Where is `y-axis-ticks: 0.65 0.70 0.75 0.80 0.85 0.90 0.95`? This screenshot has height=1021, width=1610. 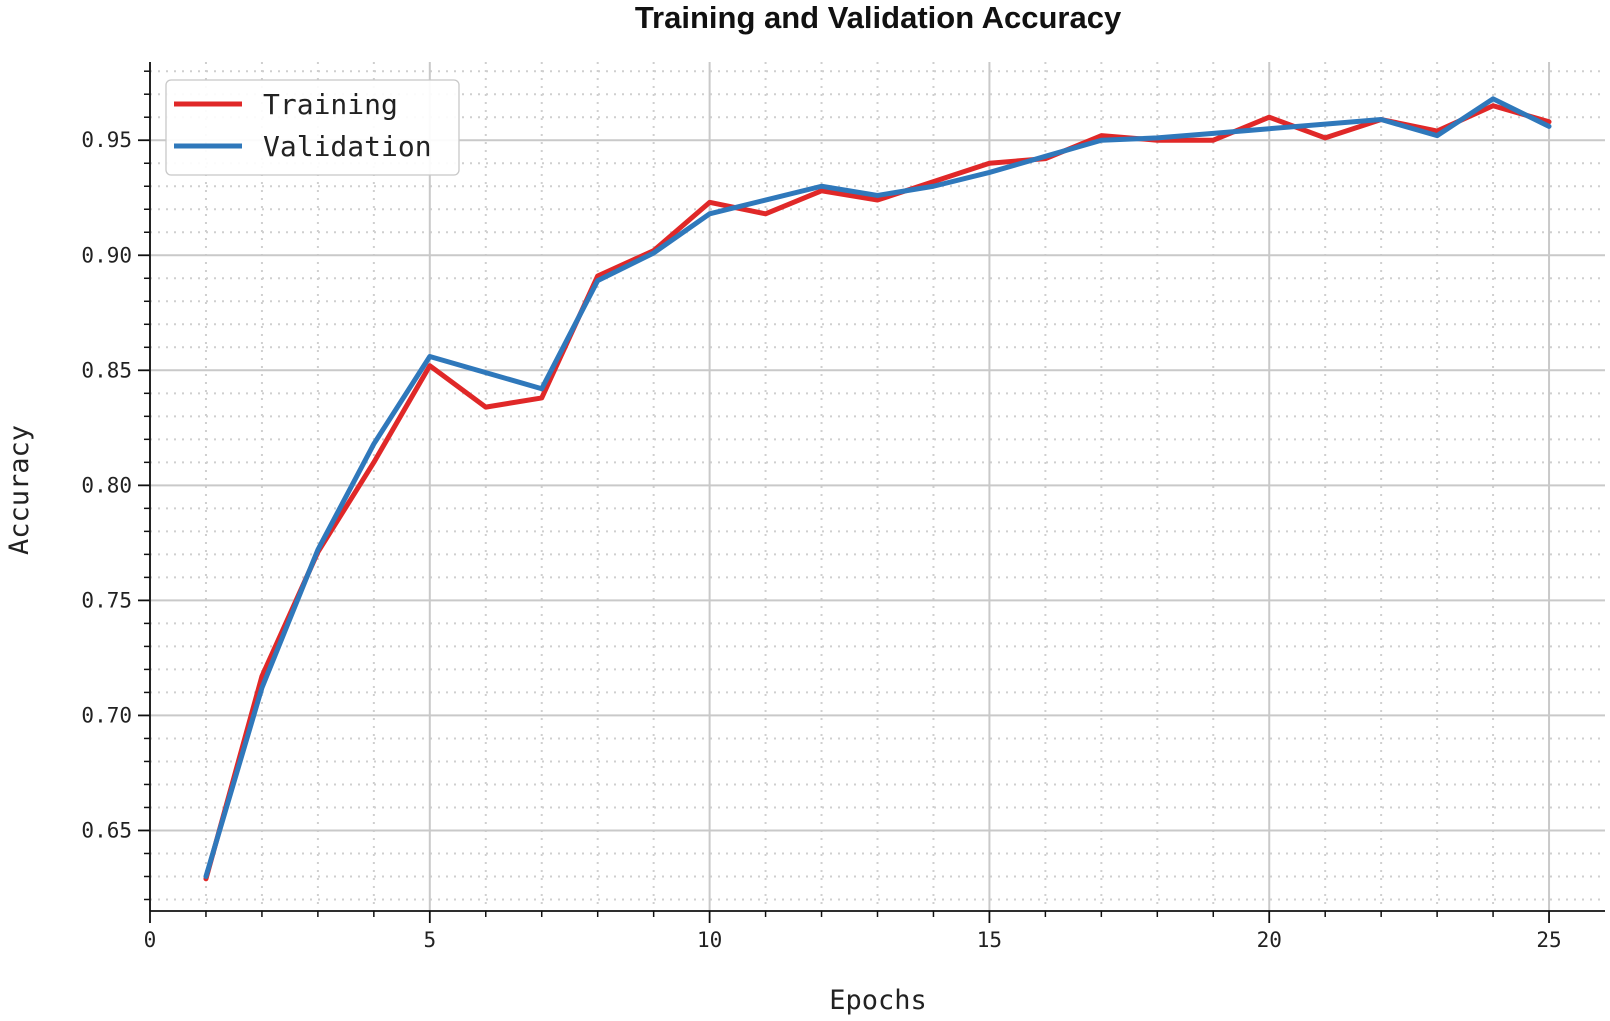 y-axis-ticks: 0.65 0.70 0.75 0.80 0.85 0.90 0.95 is located at coordinates (115, 485).